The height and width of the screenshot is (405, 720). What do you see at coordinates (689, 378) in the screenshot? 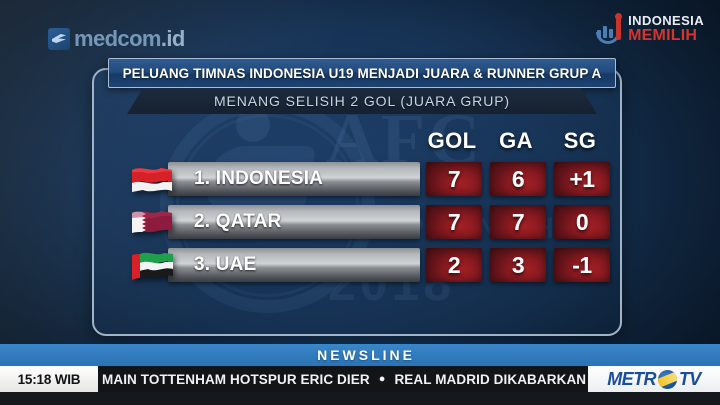
I see `metrotv-part2: TV` at bounding box center [689, 378].